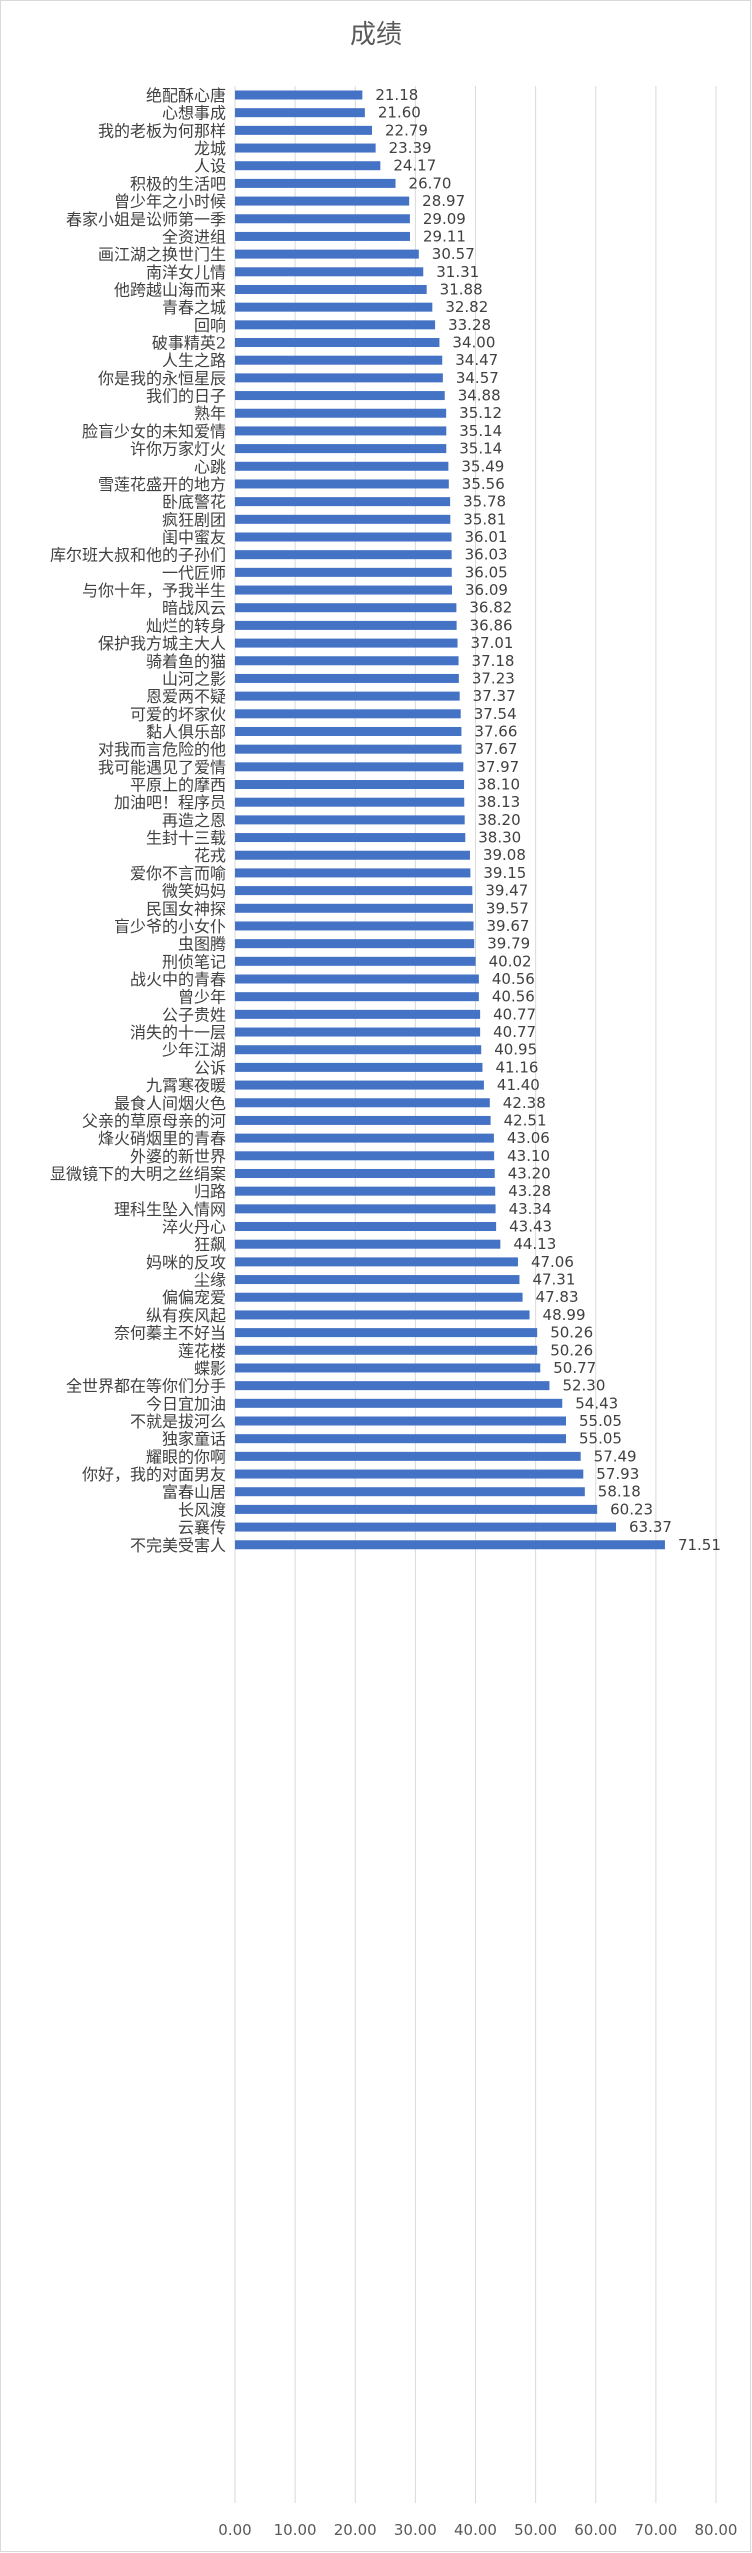  Describe the element at coordinates (178, 1545) in the screenshot. I see `category-label: 不完美受害人` at that location.